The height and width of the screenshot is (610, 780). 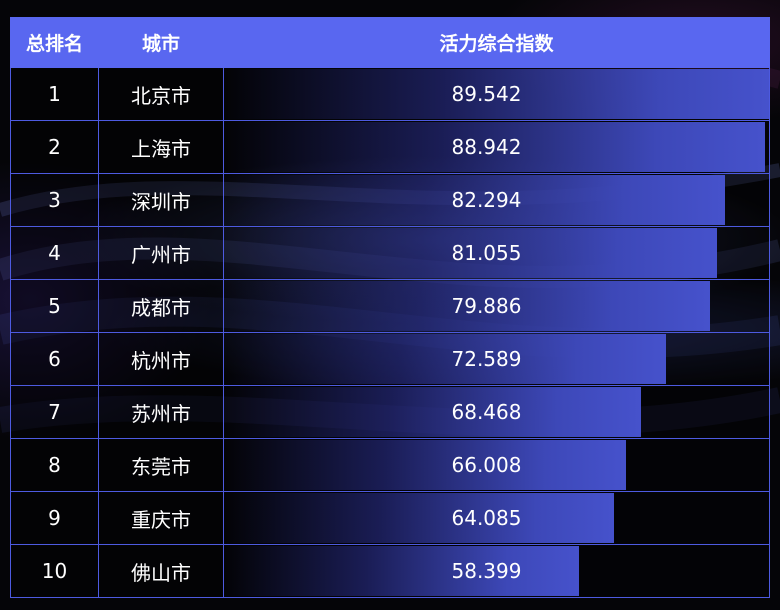 I want to click on table-row: 6 杭州市 72.589, so click(x=390, y=359).